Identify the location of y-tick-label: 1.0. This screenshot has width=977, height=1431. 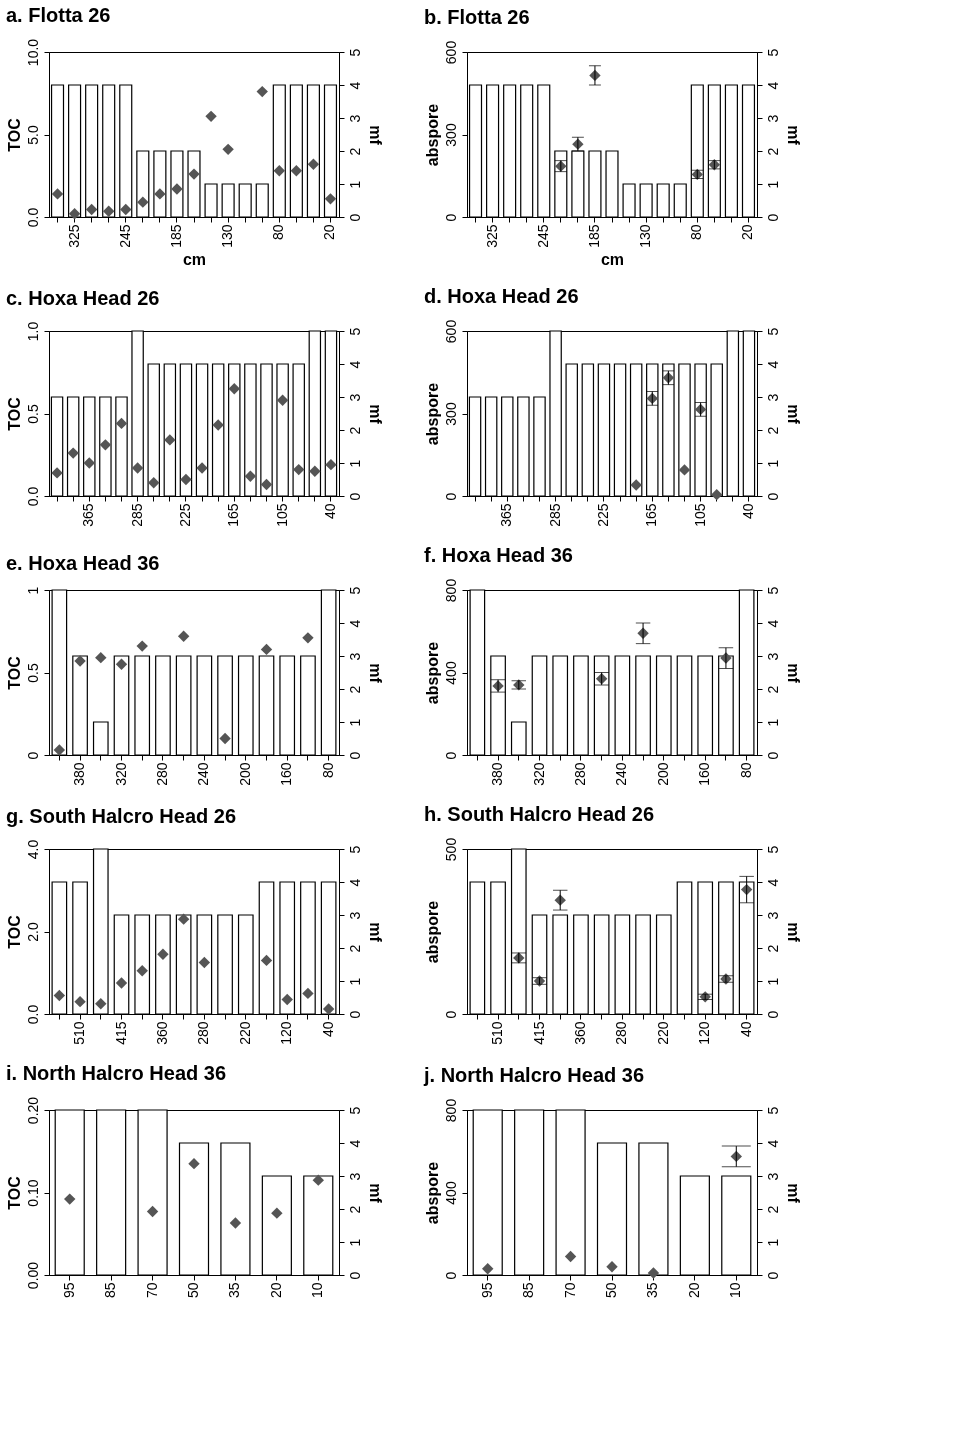
(32, 331).